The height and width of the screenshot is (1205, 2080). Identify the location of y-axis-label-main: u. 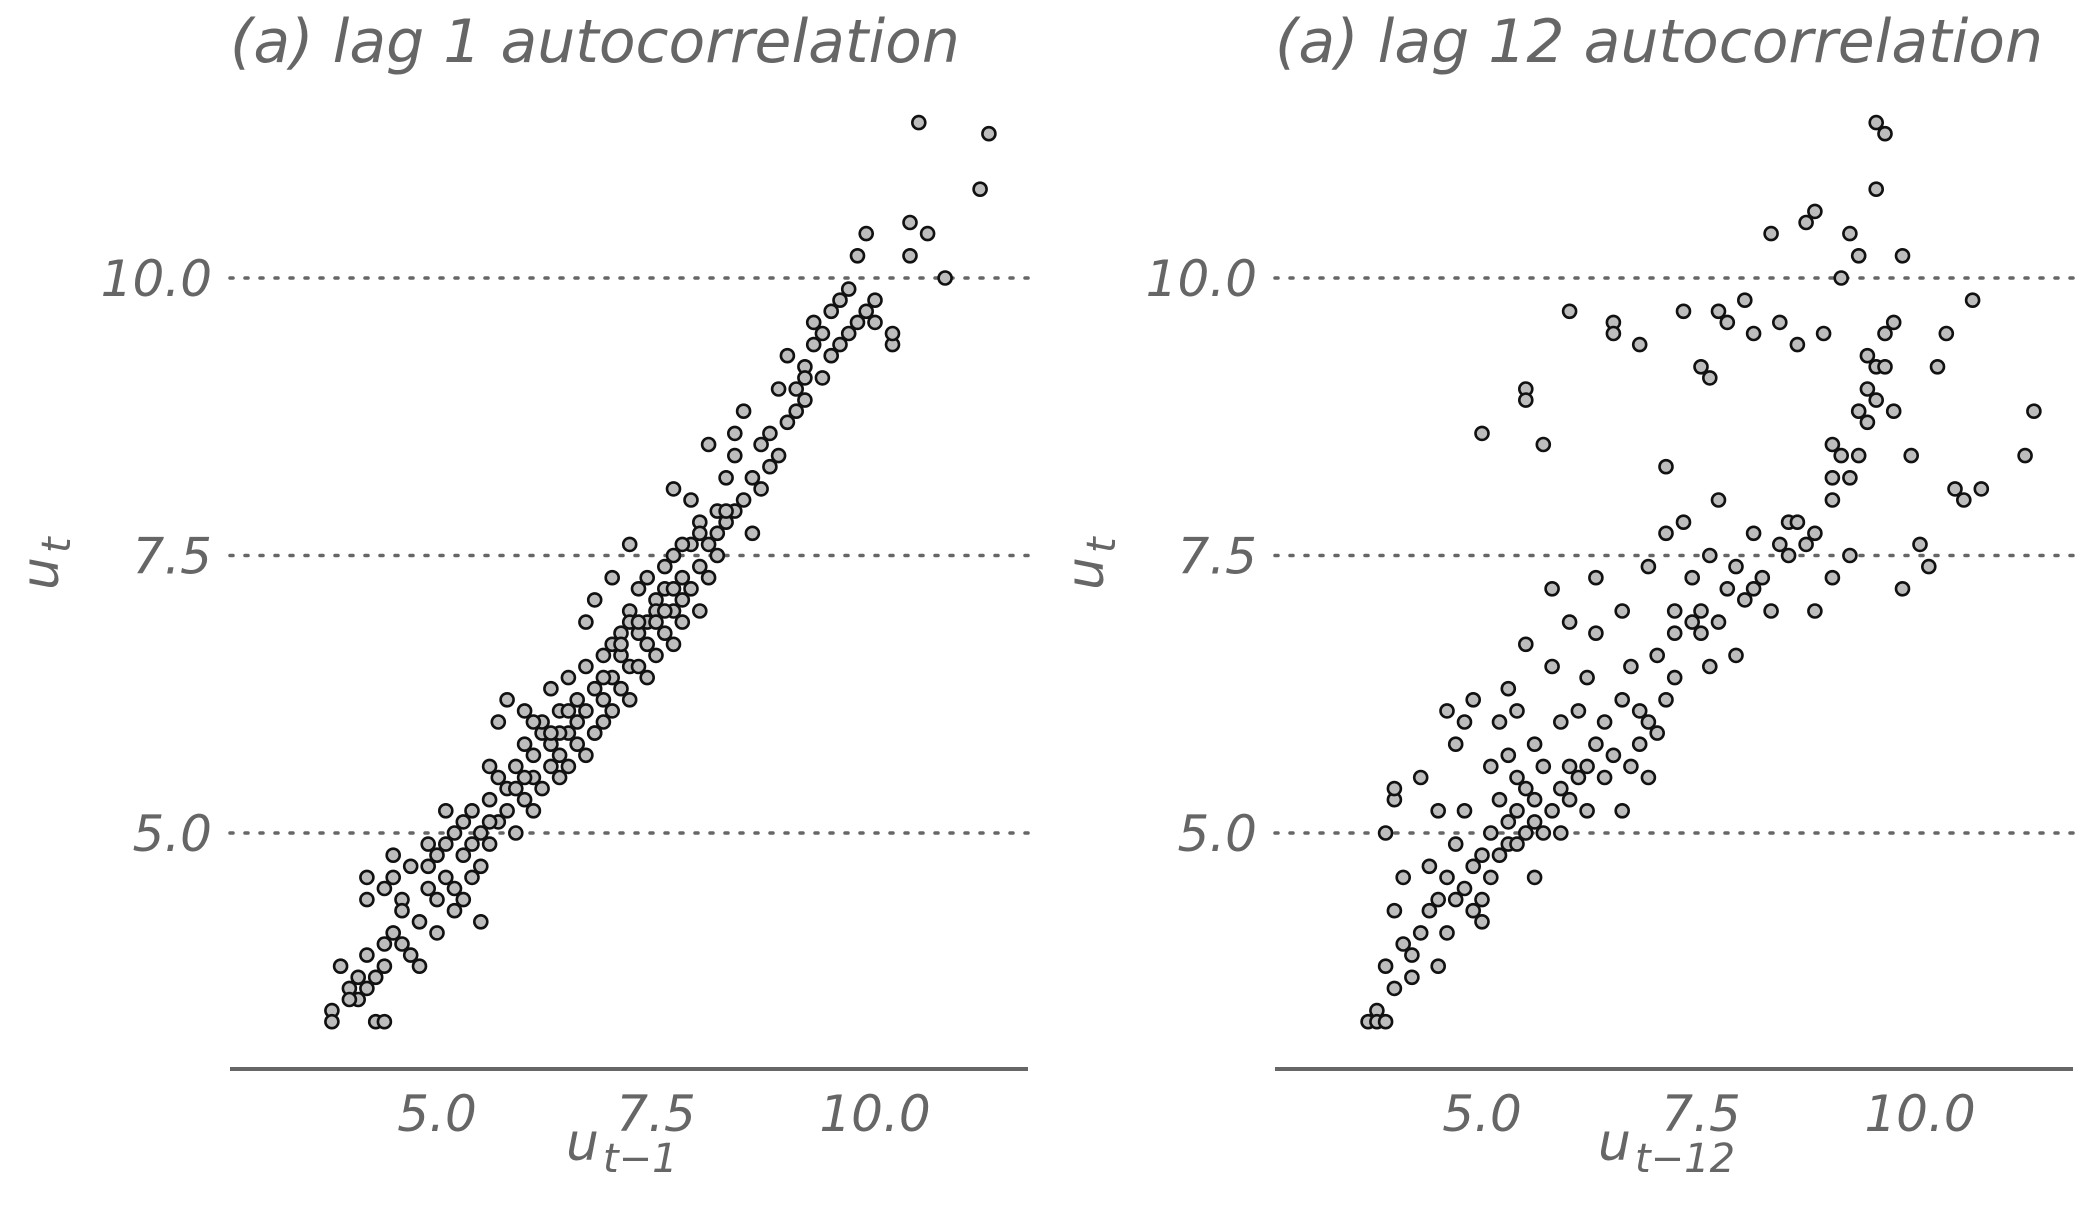
(1086, 573).